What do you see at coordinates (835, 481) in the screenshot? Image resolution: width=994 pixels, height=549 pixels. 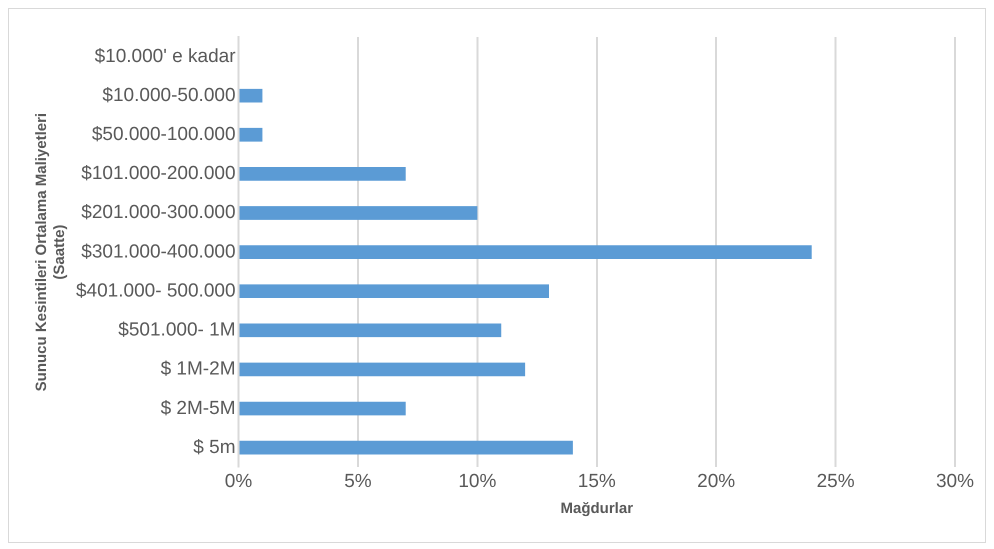 I see `x-tick-label: 25%` at bounding box center [835, 481].